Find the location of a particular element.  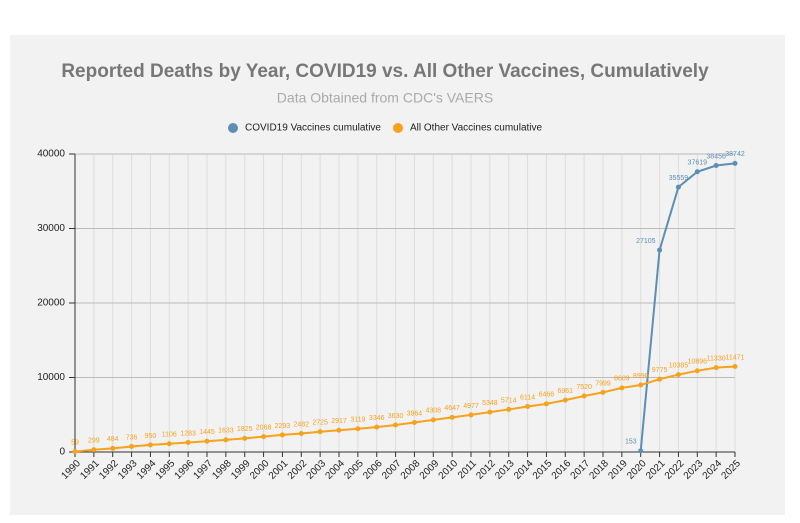

data-label: 2068 is located at coordinates (264, 427).